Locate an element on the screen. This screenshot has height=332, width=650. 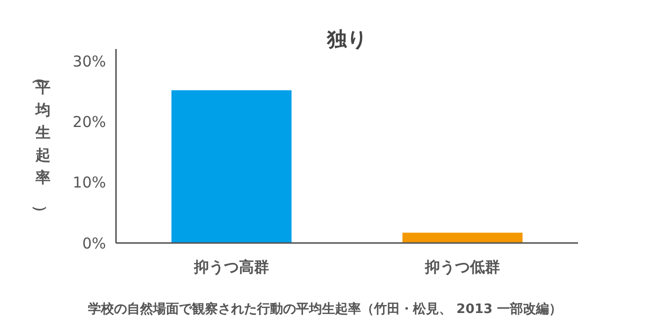
chart-title: 独り is located at coordinates (346, 39).